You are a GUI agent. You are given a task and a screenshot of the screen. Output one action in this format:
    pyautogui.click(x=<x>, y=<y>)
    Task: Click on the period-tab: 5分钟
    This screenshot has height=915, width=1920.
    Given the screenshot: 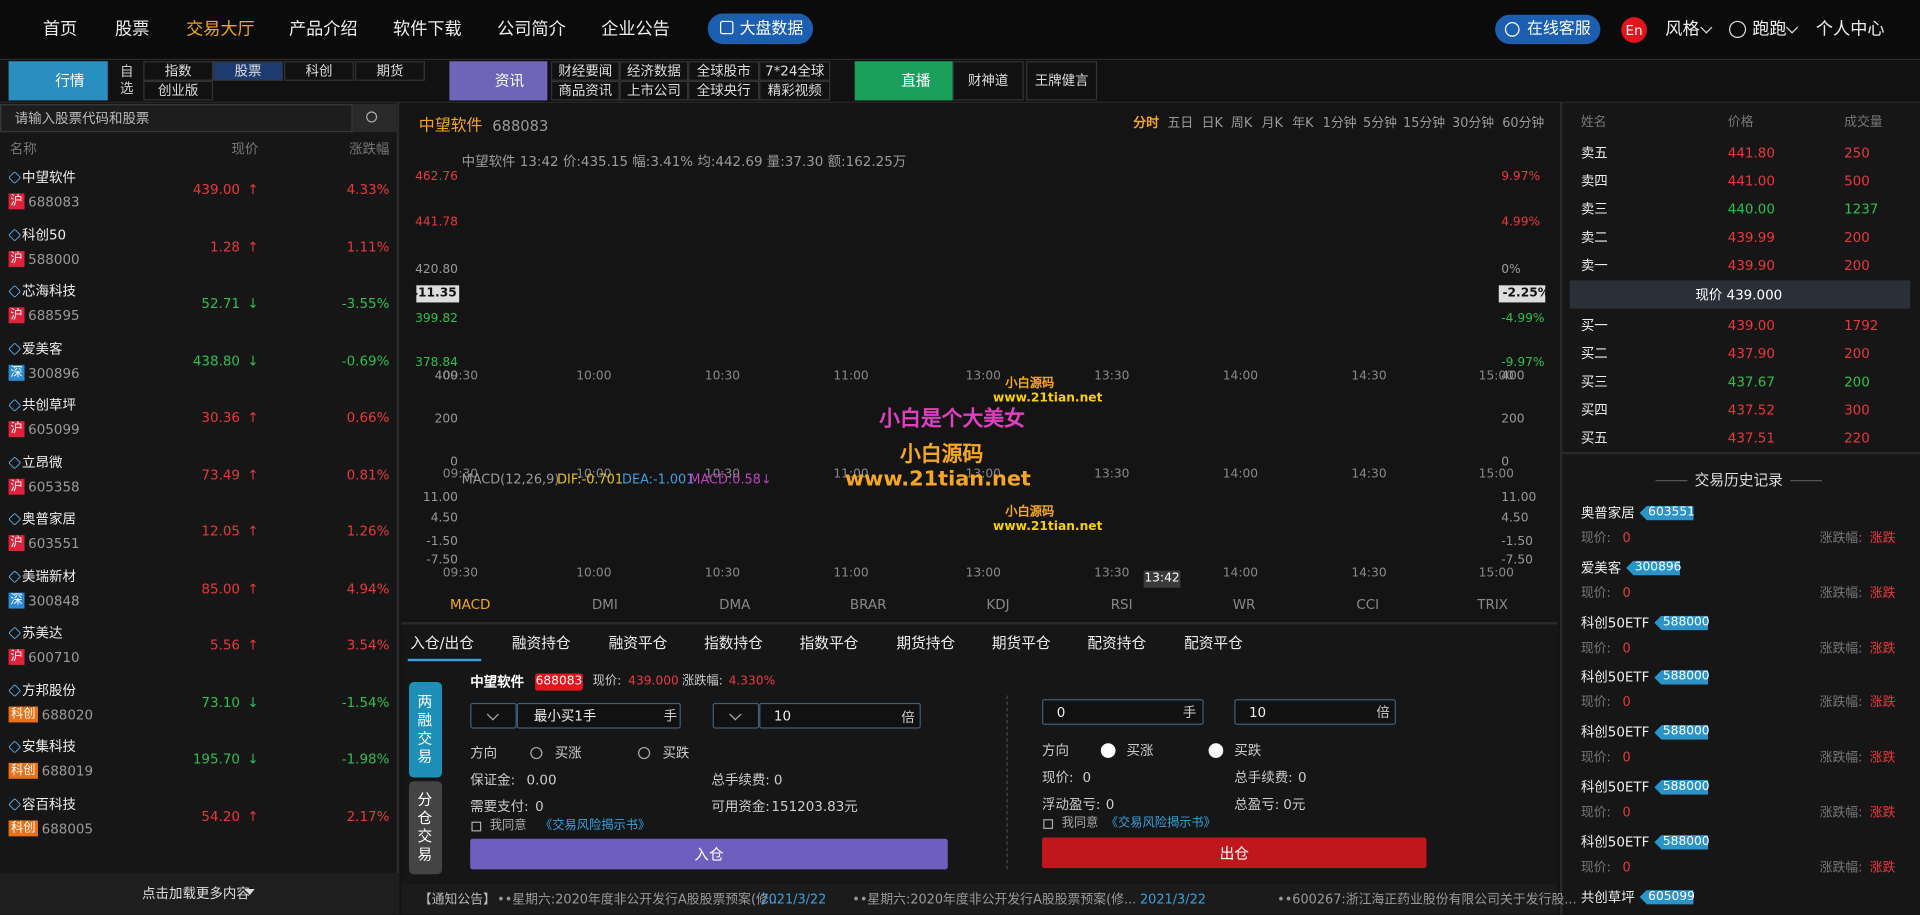 What is the action you would take?
    pyautogui.click(x=1380, y=123)
    